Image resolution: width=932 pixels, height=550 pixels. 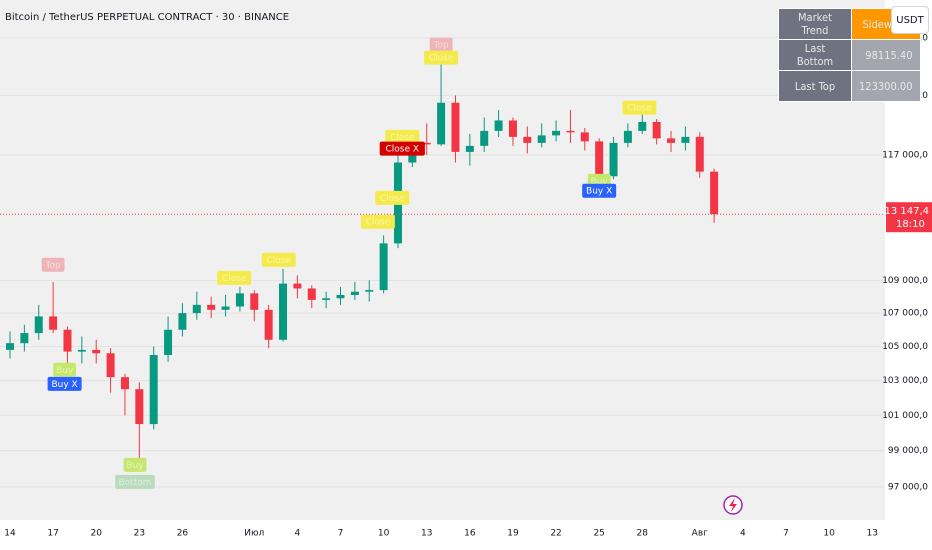 What do you see at coordinates (183, 534) in the screenshot?
I see `x-tick-label: 26` at bounding box center [183, 534].